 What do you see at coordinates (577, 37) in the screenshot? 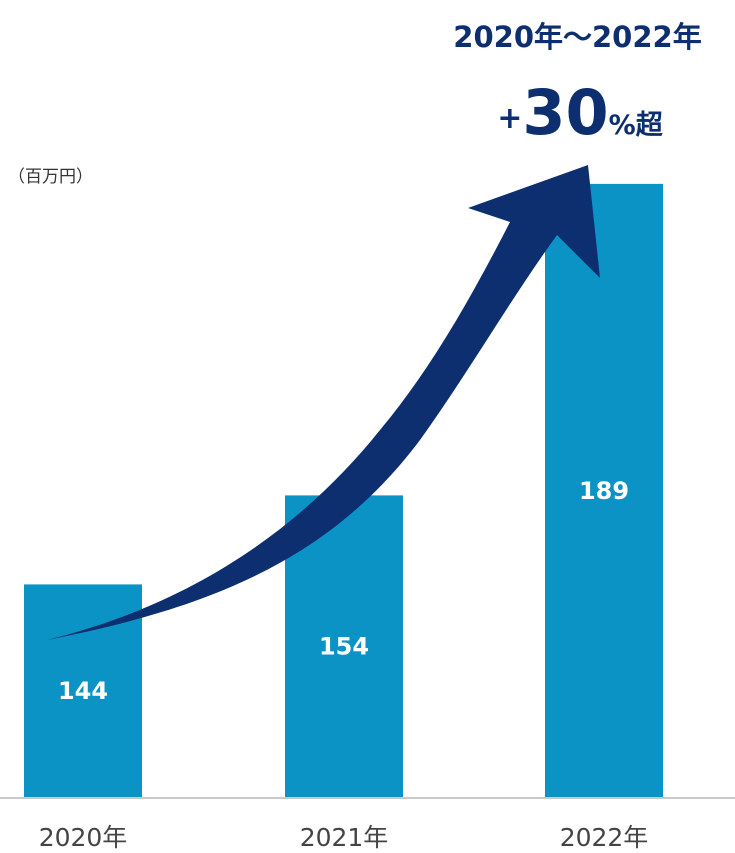
I see `growth-period-title: 2020年～2022年` at bounding box center [577, 37].